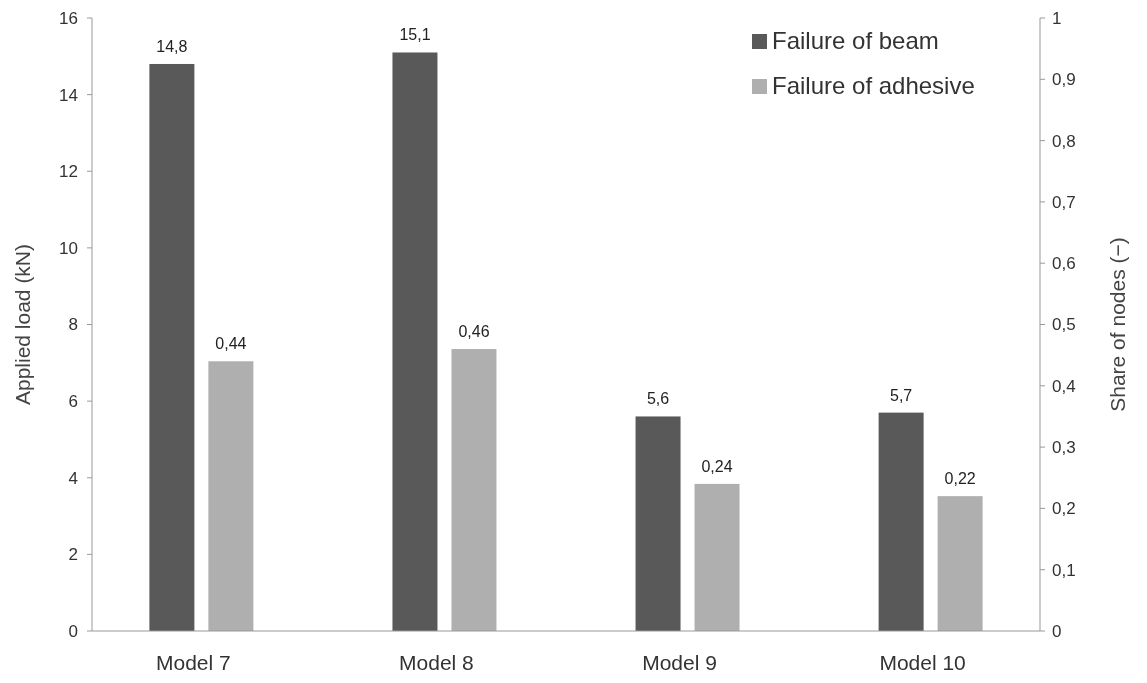 The width and height of the screenshot is (1147, 683). What do you see at coordinates (73, 402) in the screenshot?
I see `y-tick-label: 6` at bounding box center [73, 402].